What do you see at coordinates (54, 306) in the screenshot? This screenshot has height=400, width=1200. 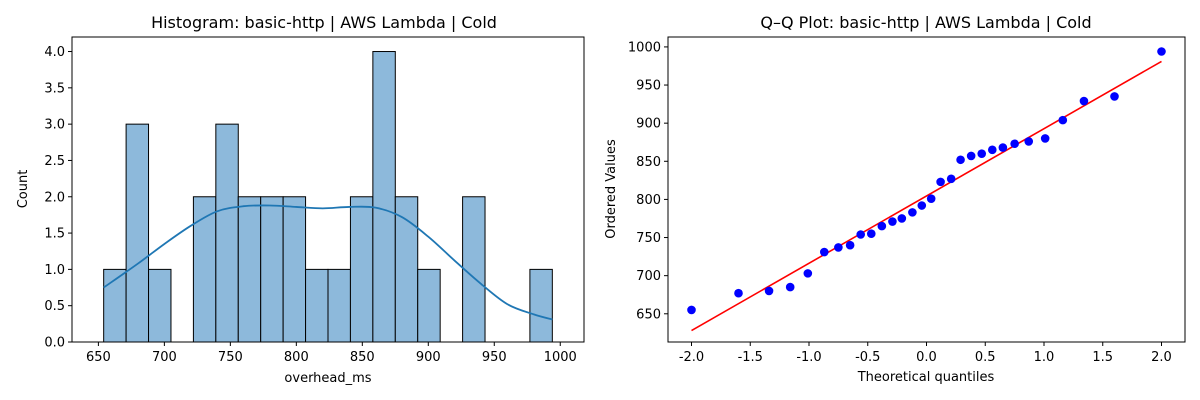 I see `y-tick-label: 0.5` at bounding box center [54, 306].